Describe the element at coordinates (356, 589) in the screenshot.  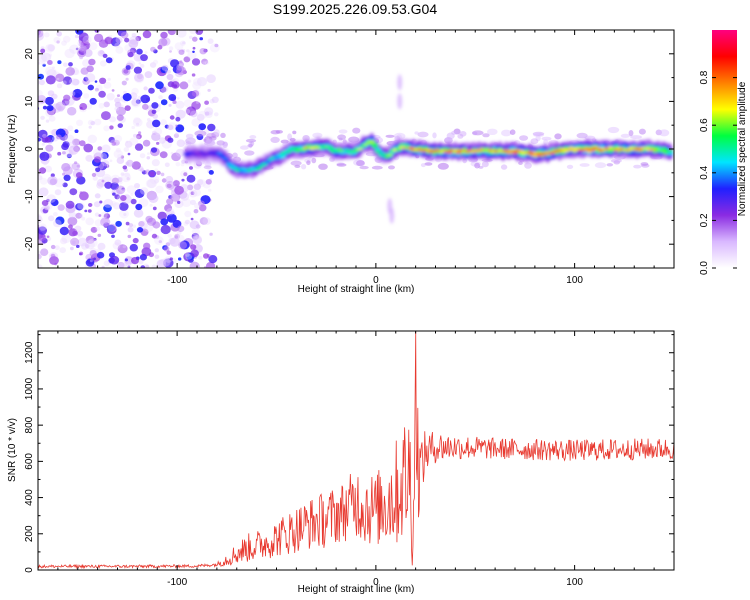
I see `snr-xlabel: Height of straight line (km)` at that location.